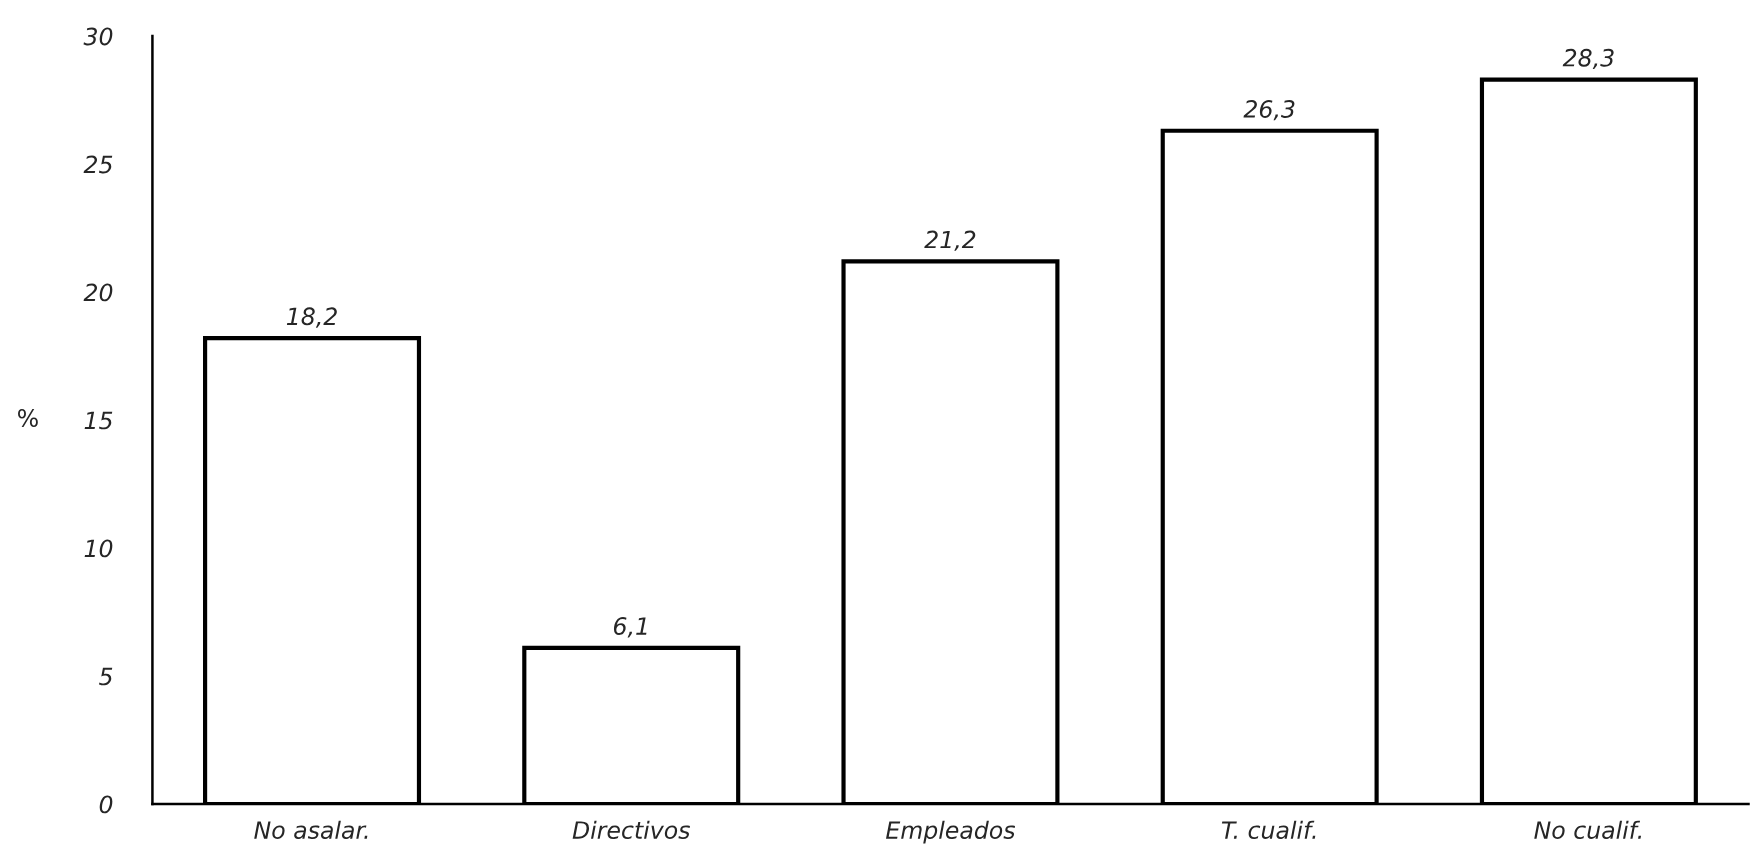 The image size is (1752, 859). Describe the element at coordinates (1268, 829) in the screenshot. I see `x-tick-label: T. cualif.` at that location.